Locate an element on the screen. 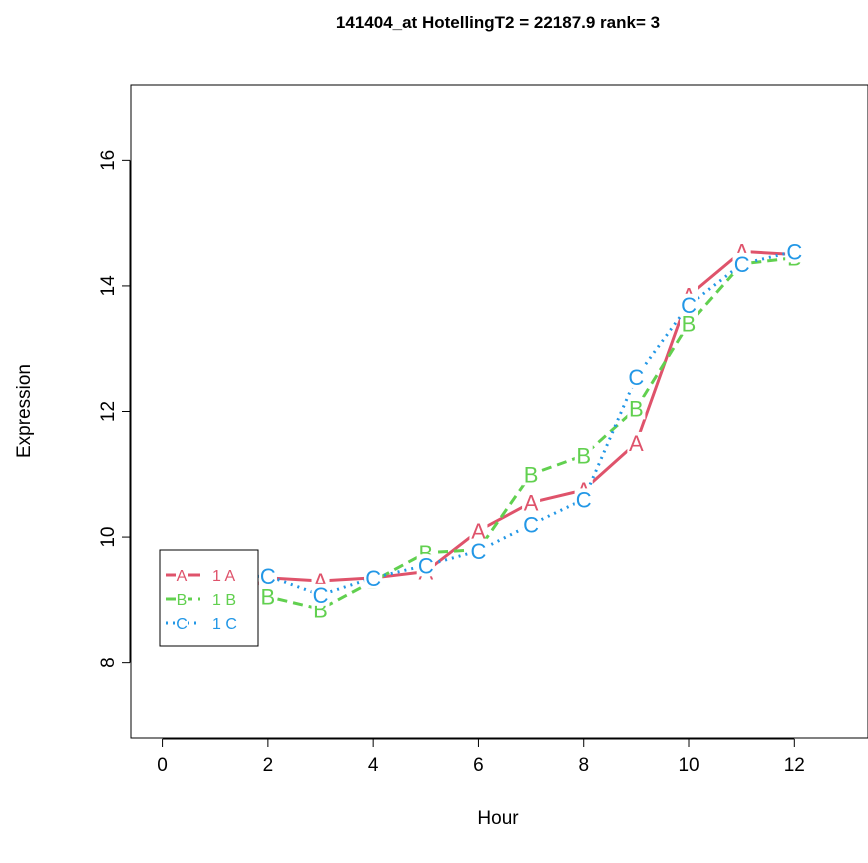 The width and height of the screenshot is (868, 863). x-tick-label: 8 is located at coordinates (583, 765).